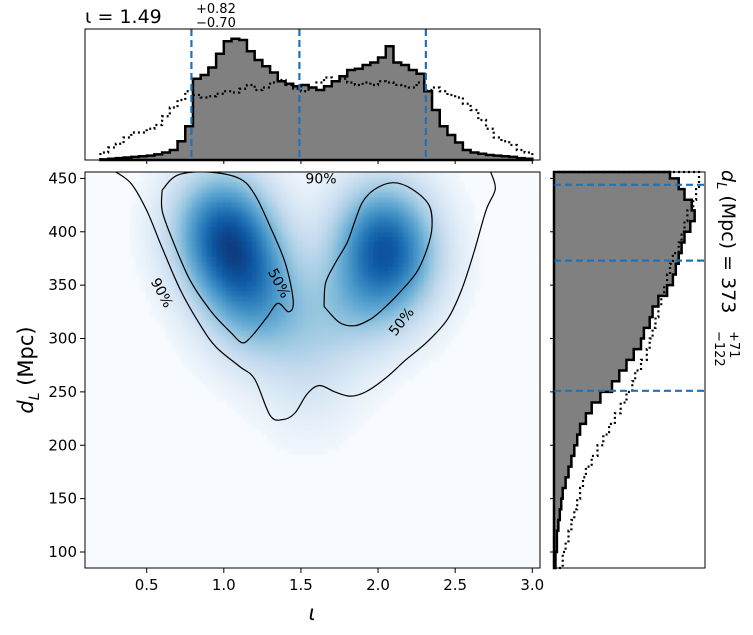 The width and height of the screenshot is (753, 635). I want to click on contour-label-text: 90%, so click(320, 179).